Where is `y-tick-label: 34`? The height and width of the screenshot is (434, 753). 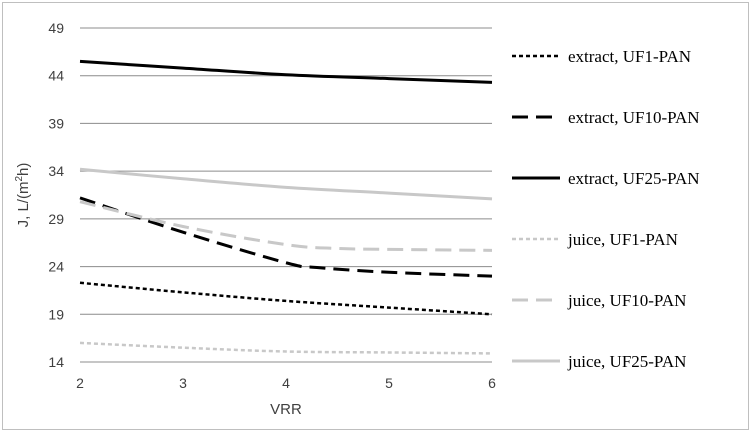 y-tick-label: 34 is located at coordinates (56, 171).